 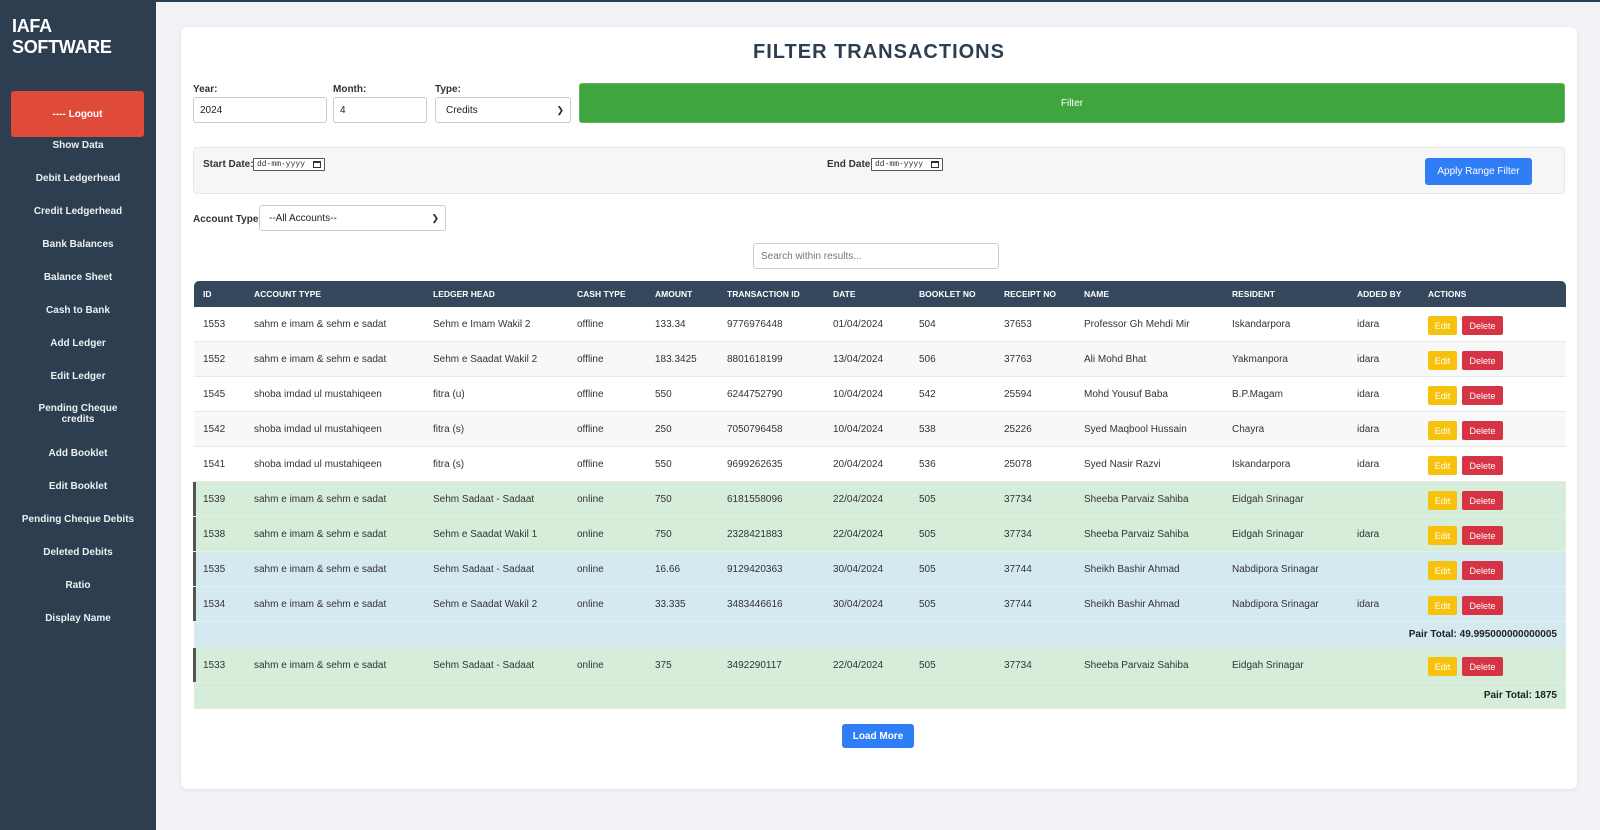 What do you see at coordinates (352, 218) in the screenshot?
I see `account-type-select: --All Accounts-- ❯` at bounding box center [352, 218].